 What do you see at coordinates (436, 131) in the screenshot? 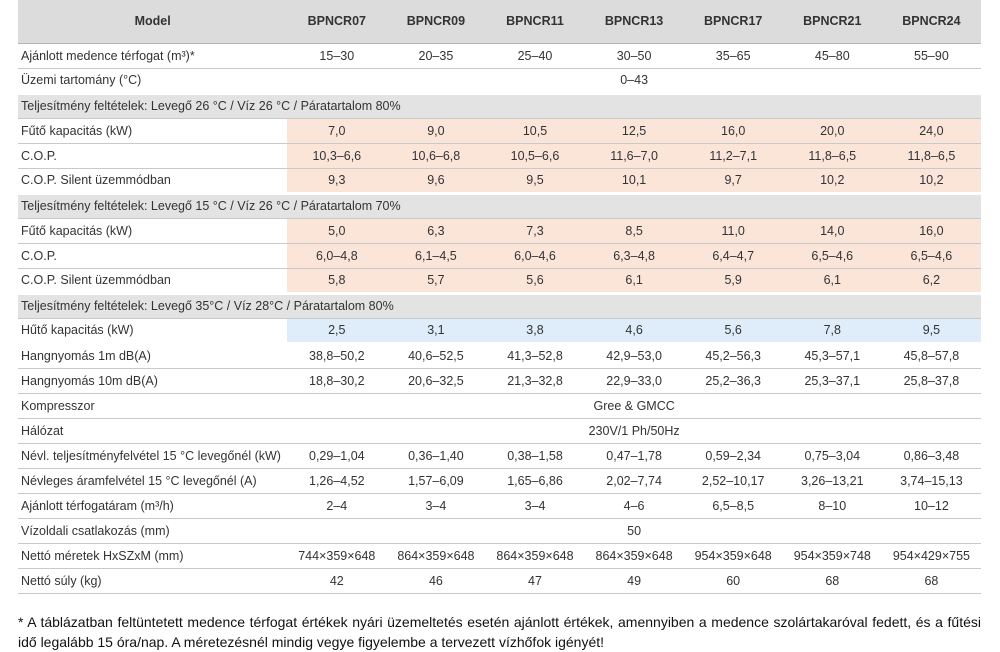
I see `cell-value: 9,0` at bounding box center [436, 131].